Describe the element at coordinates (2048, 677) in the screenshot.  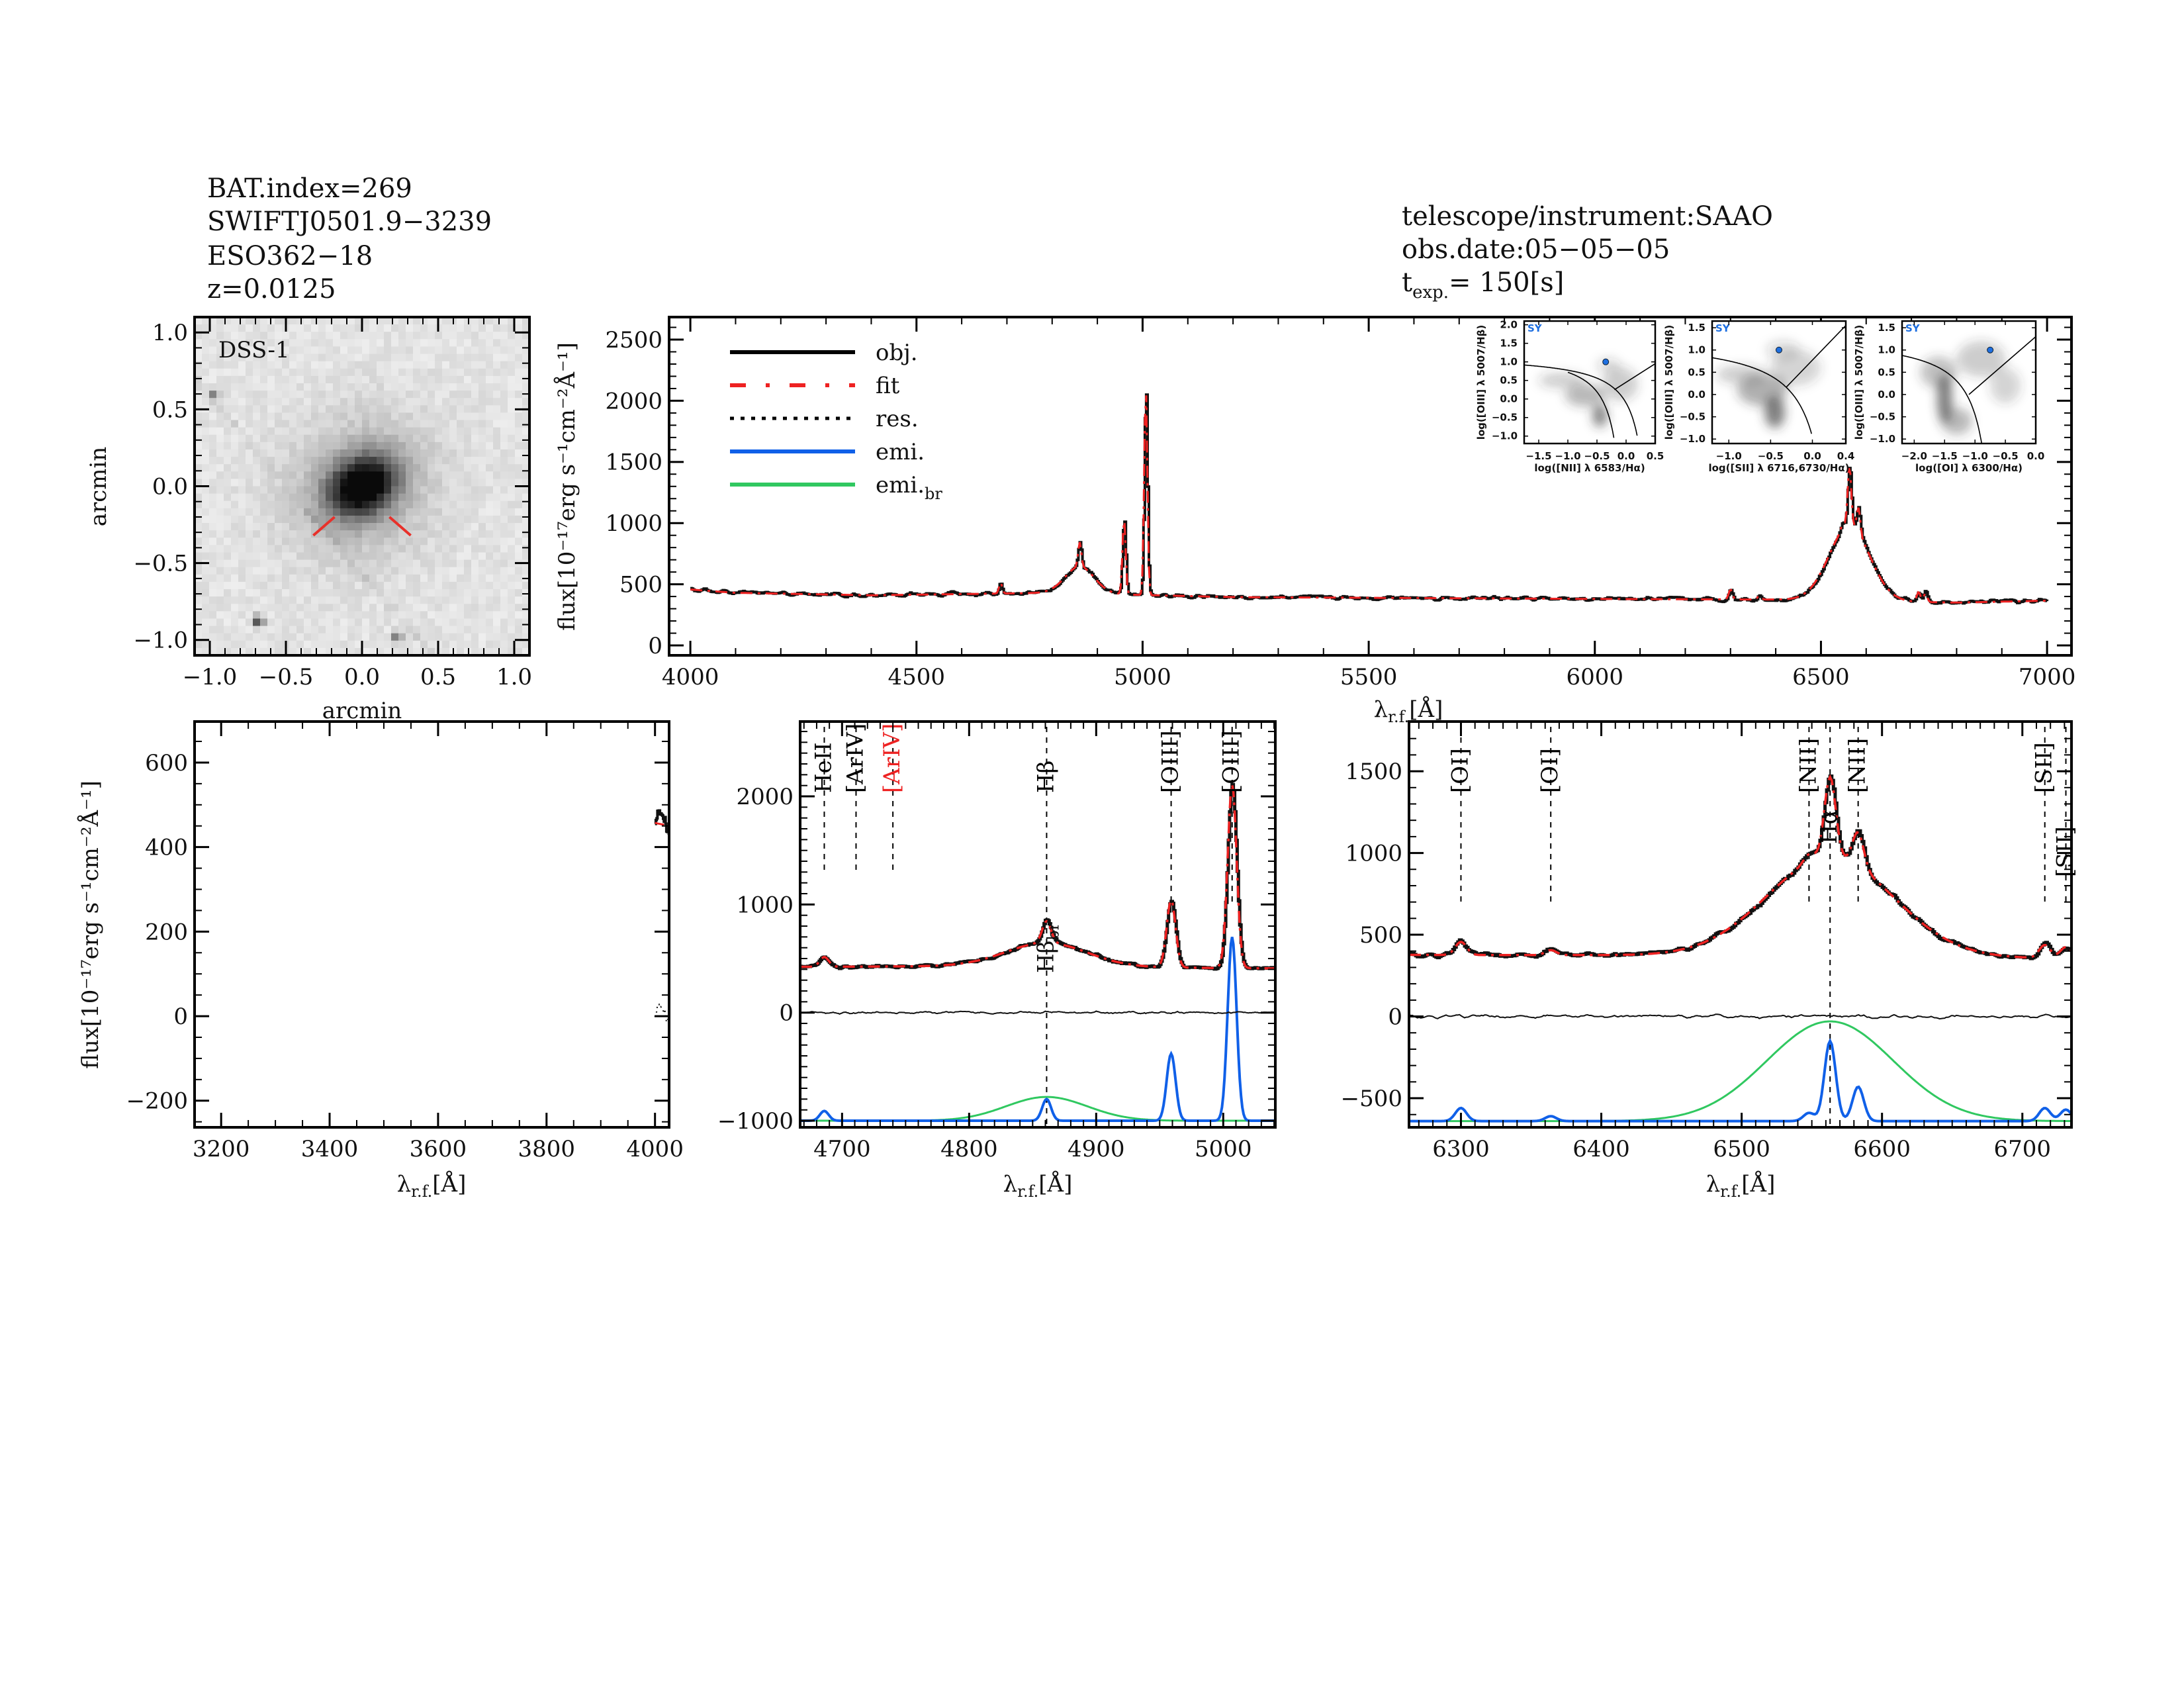
I see `x-tick-label: 7000` at that location.